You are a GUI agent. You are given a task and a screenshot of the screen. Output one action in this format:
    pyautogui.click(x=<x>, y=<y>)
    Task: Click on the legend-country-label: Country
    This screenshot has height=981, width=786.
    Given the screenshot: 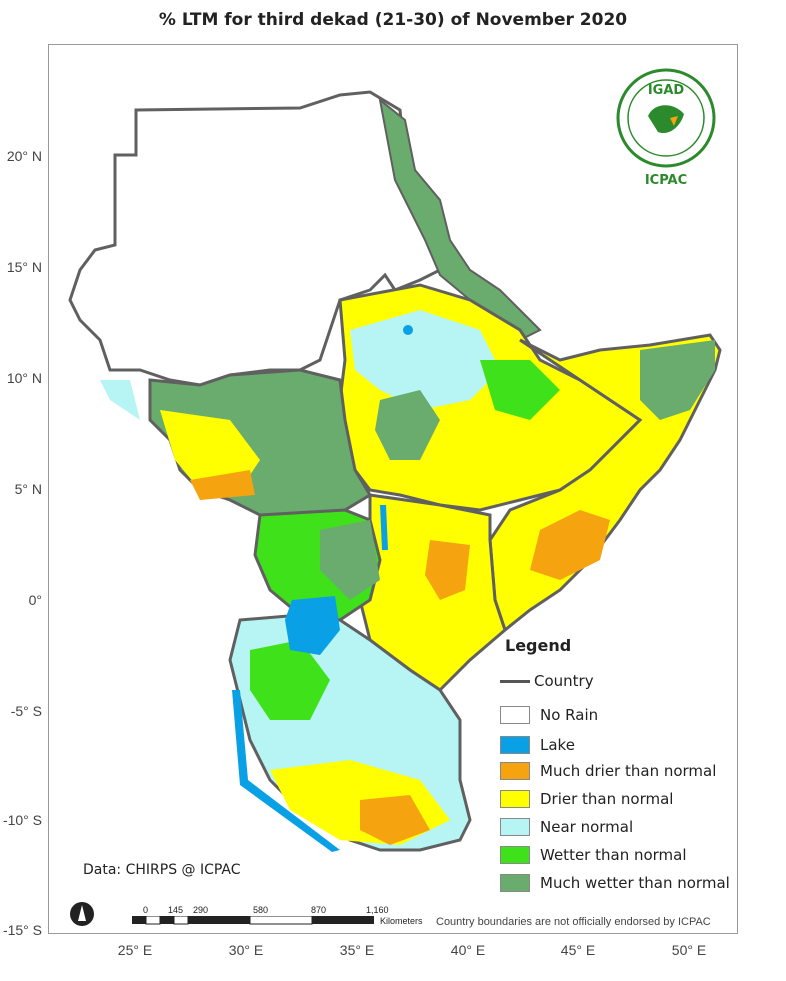 What is the action you would take?
    pyautogui.click(x=564, y=681)
    